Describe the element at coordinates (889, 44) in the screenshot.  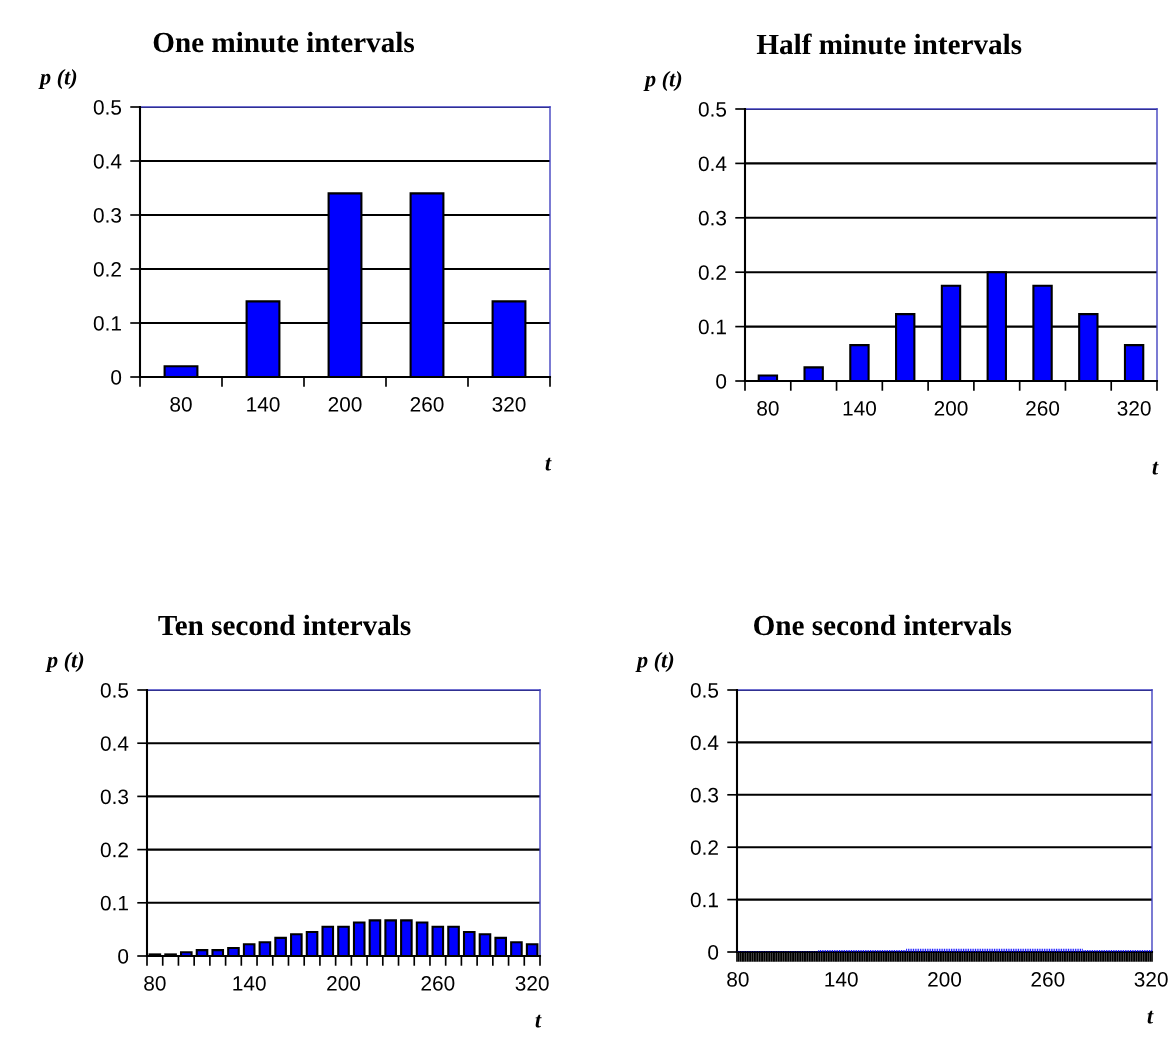
I see `chart-title: Half minute intervals` at that location.